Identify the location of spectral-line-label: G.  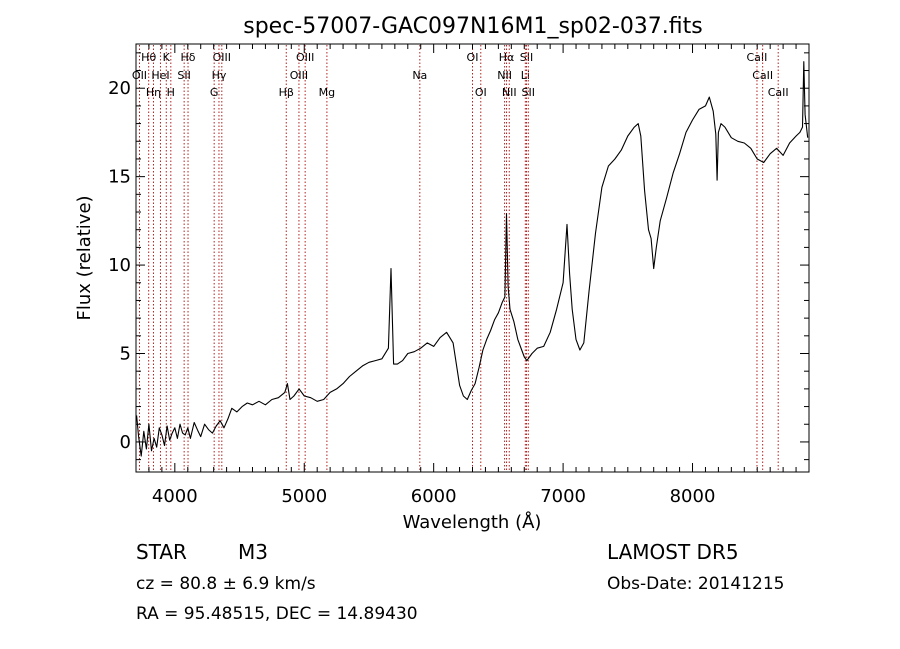
(214, 92).